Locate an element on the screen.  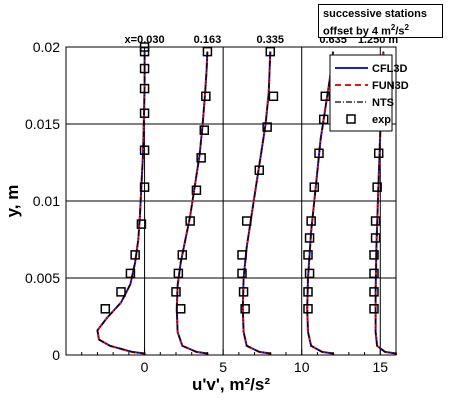
y-tick-label: 0.015 is located at coordinates (42, 124).